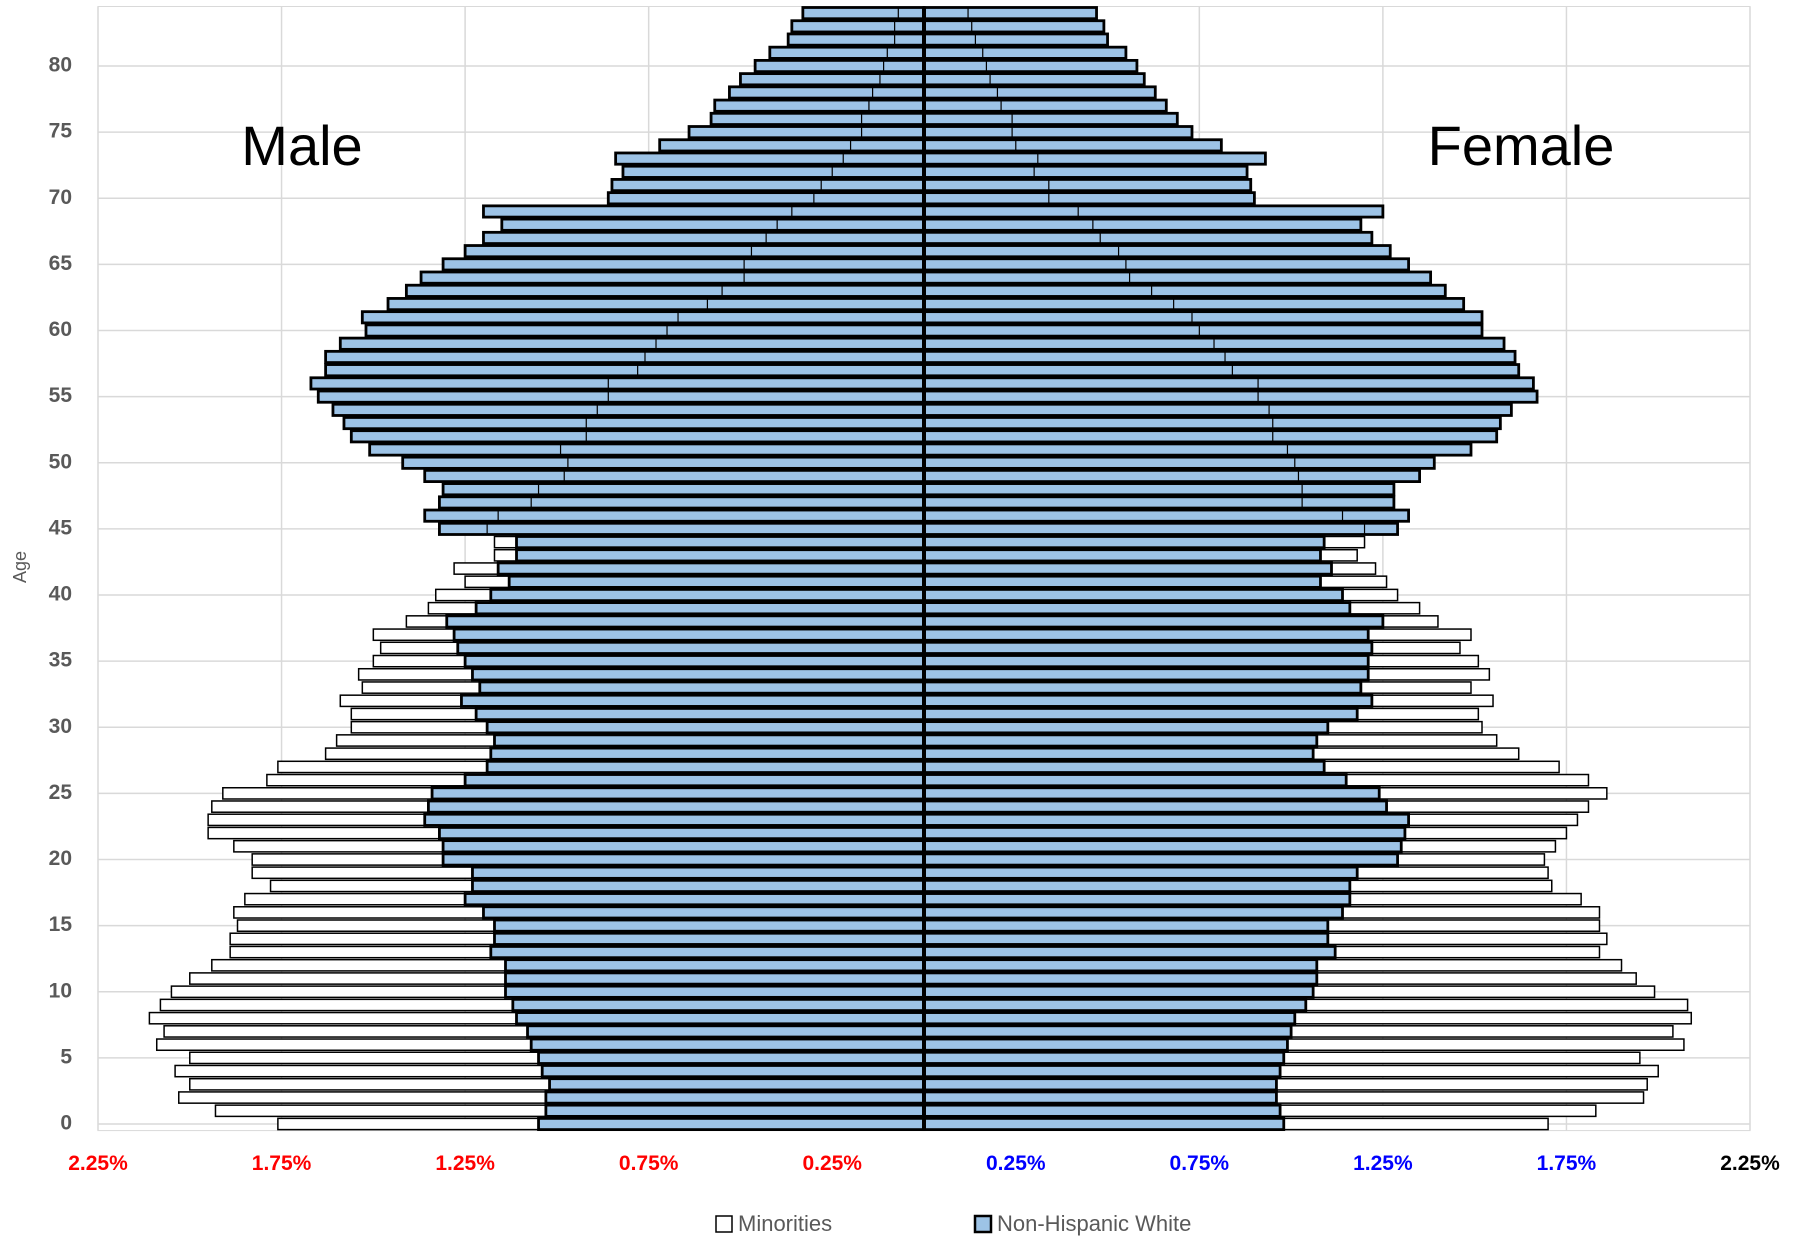 The height and width of the screenshot is (1244, 1800). Describe the element at coordinates (61, 660) in the screenshot. I see `y-tick-label: 35` at that location.